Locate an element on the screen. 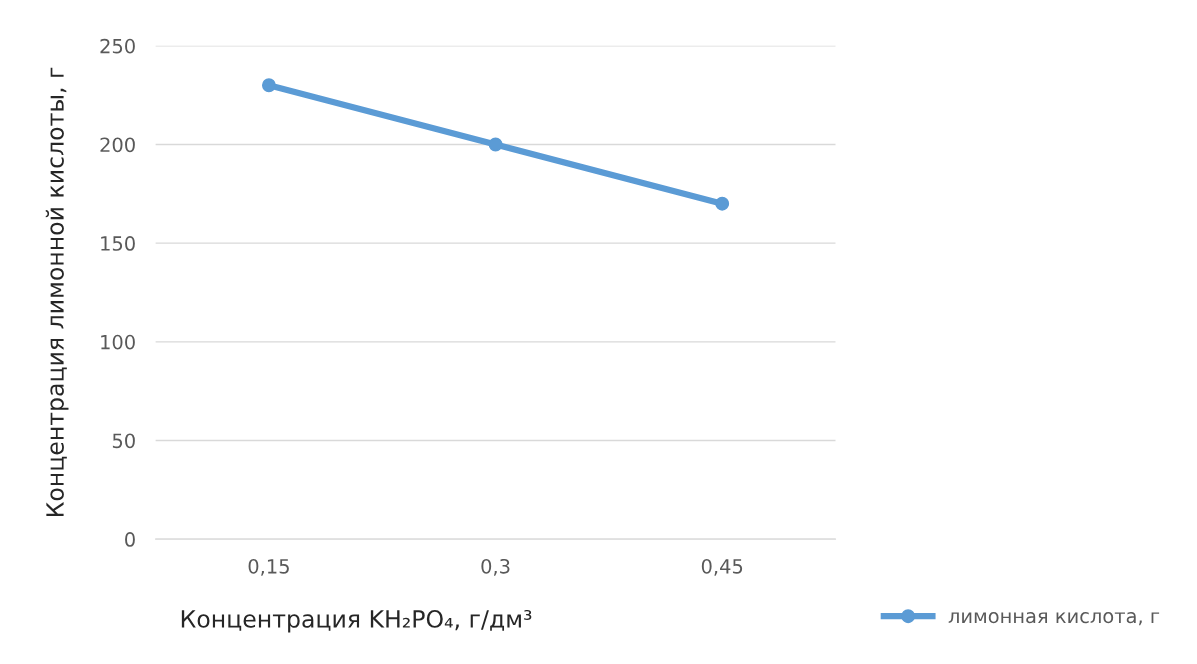 The width and height of the screenshot is (1197, 664). y-tick-label: 200 is located at coordinates (117, 145).